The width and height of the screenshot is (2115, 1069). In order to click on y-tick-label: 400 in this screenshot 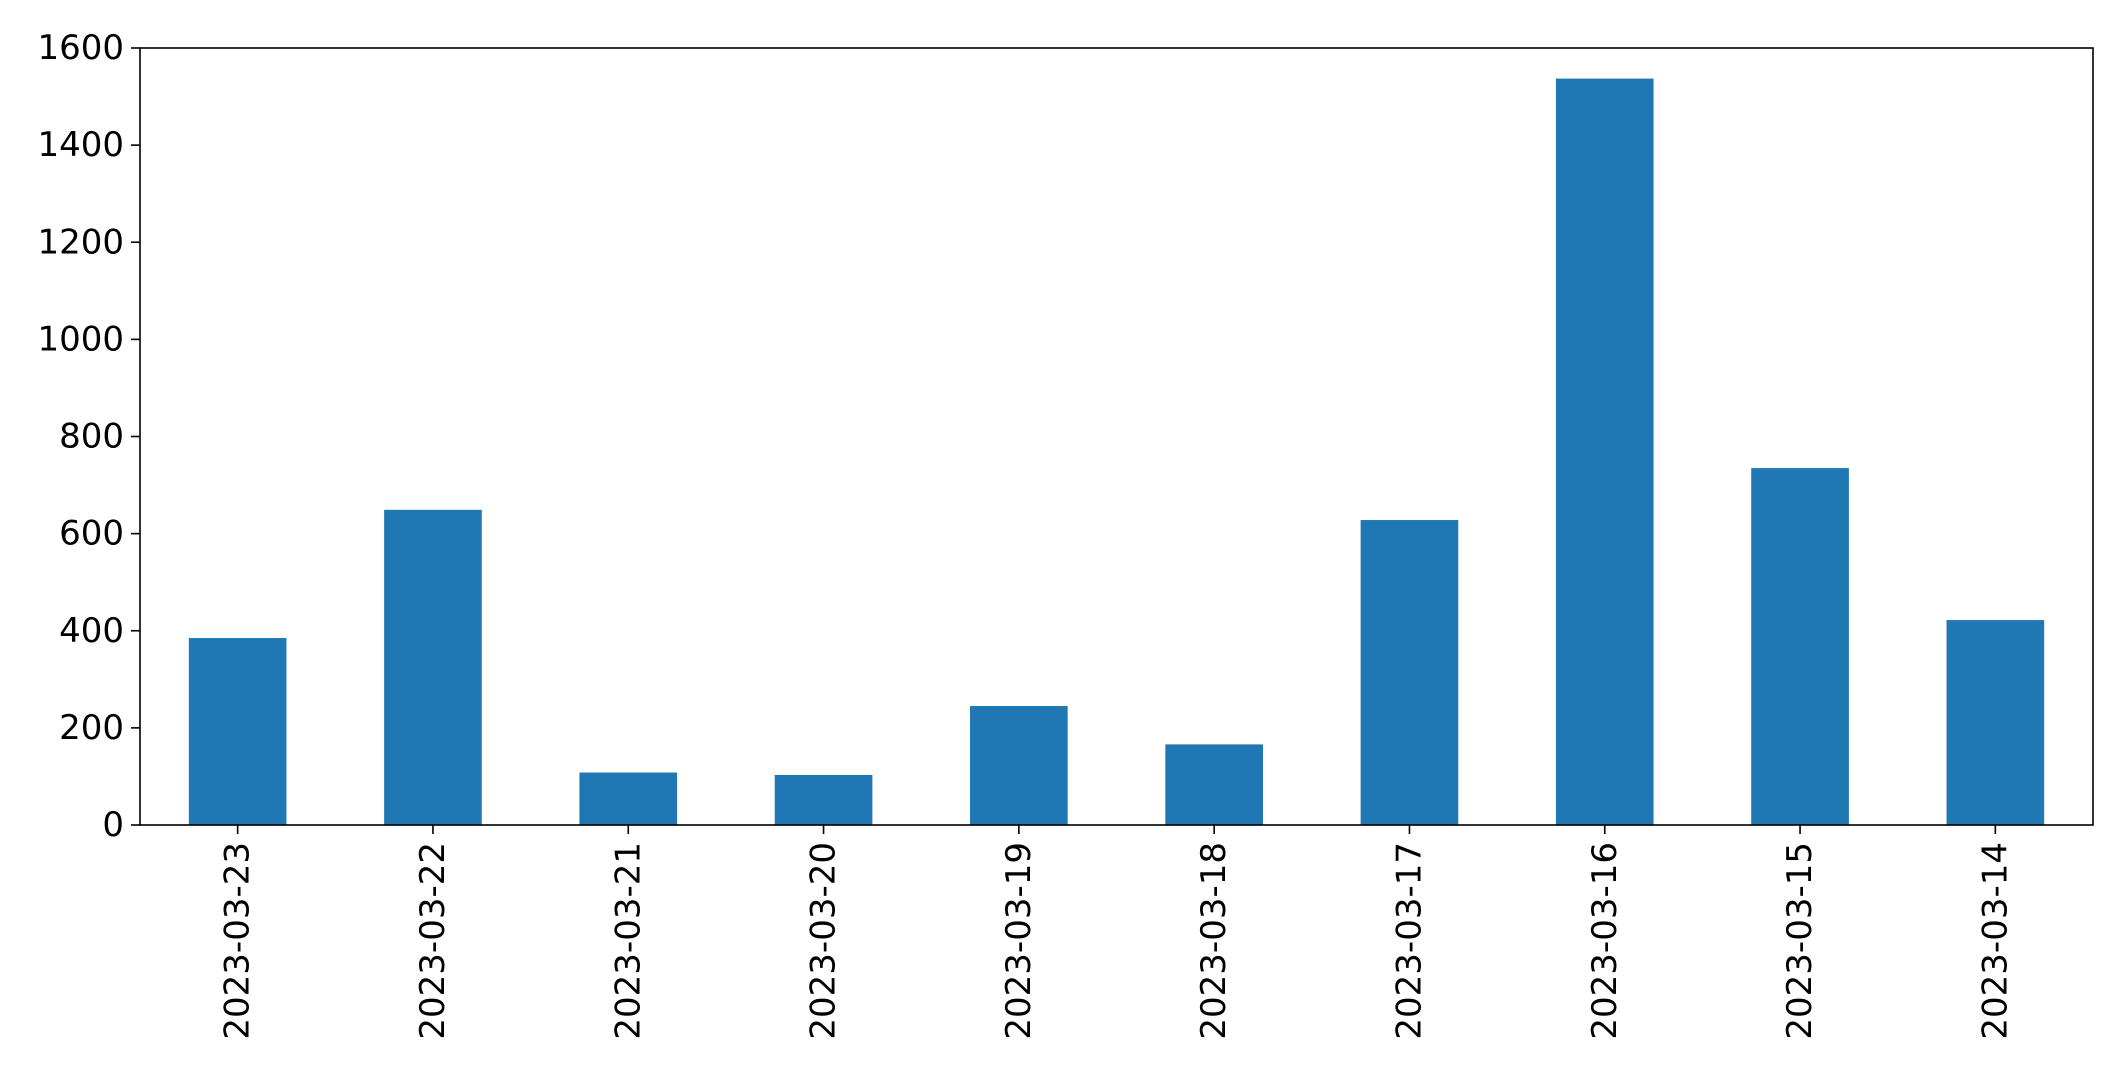, I will do `click(91, 631)`.